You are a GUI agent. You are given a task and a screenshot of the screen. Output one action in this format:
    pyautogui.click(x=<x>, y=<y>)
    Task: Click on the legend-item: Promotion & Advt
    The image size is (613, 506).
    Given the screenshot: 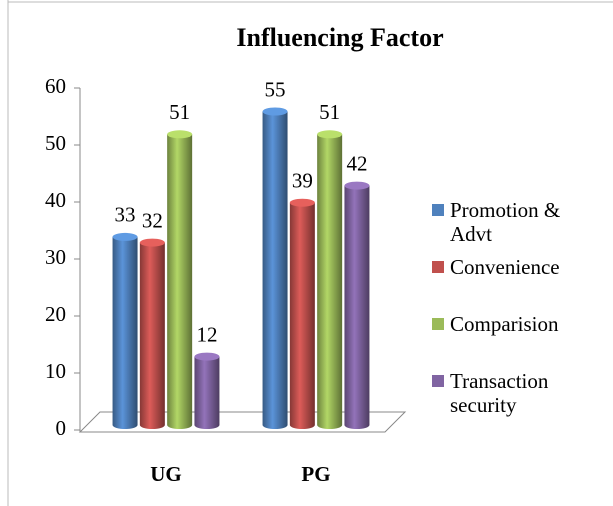 What is the action you would take?
    pyautogui.click(x=517, y=226)
    